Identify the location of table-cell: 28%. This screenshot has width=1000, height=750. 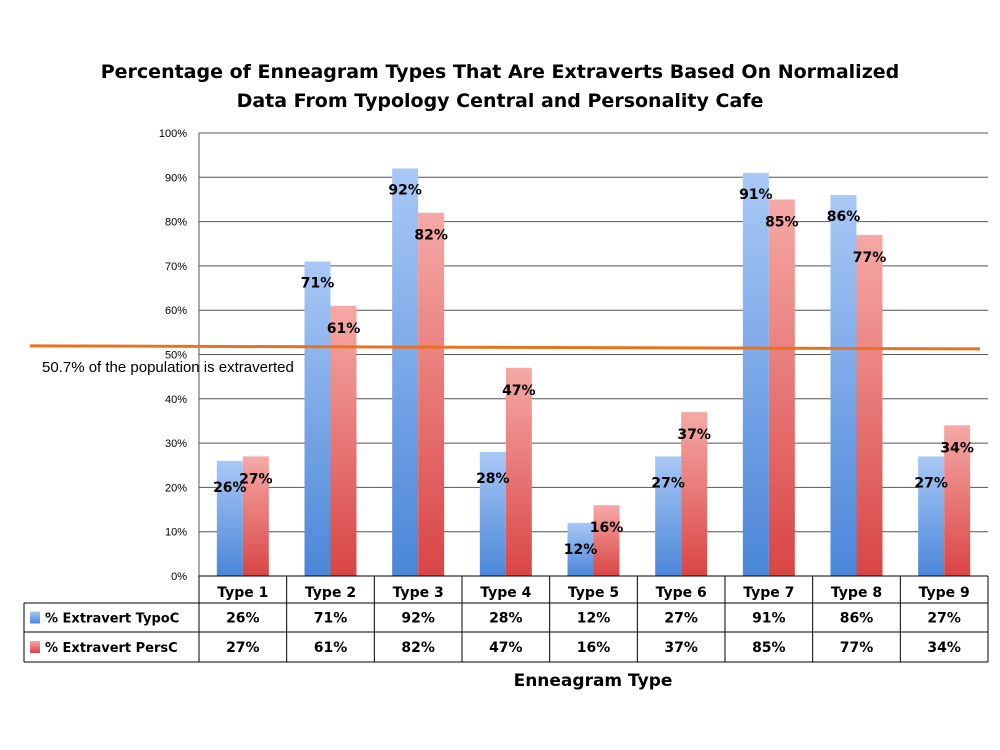
(506, 619).